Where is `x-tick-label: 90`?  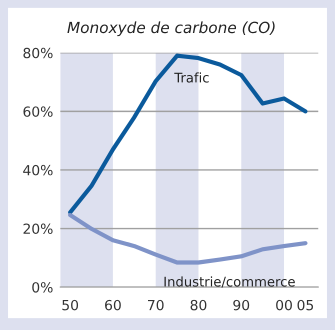
x-tick-label: 90 is located at coordinates (241, 305).